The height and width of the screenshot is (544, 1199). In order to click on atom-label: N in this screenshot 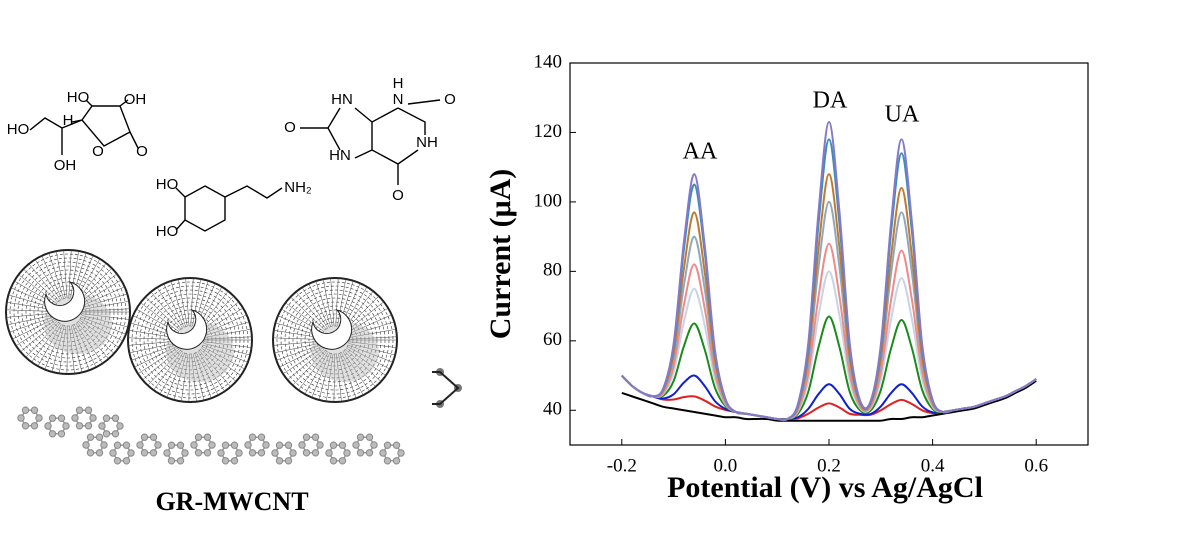, I will do `click(398, 99)`.